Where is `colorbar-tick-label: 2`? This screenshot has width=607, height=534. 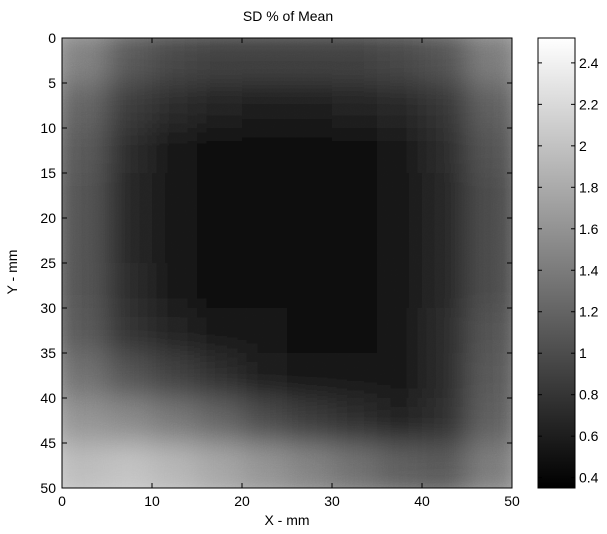 colorbar-tick-label: 2 is located at coordinates (583, 146).